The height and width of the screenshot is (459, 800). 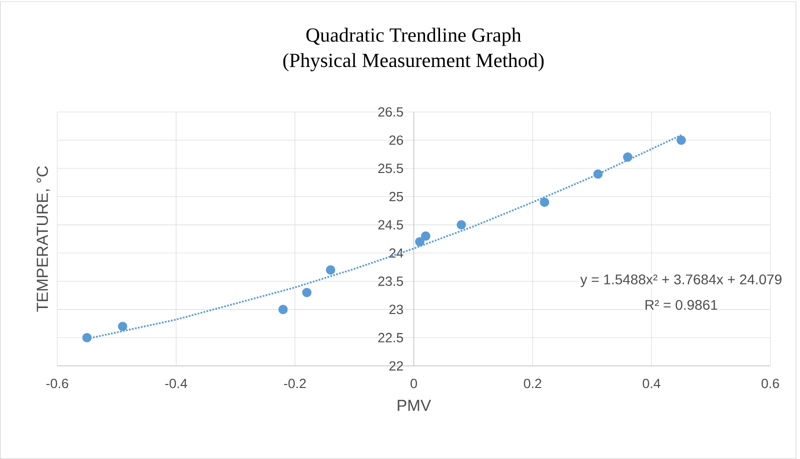 What do you see at coordinates (396, 365) in the screenshot?
I see `y-tick-label: 22` at bounding box center [396, 365].